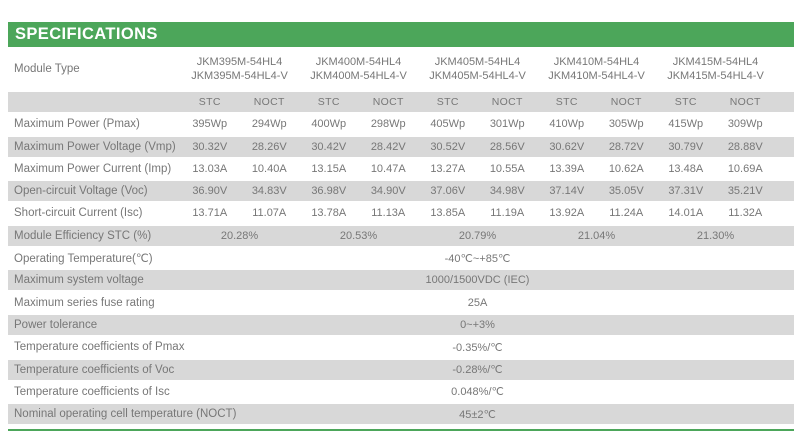  I want to click on value-cell: 14.01A, so click(686, 213).